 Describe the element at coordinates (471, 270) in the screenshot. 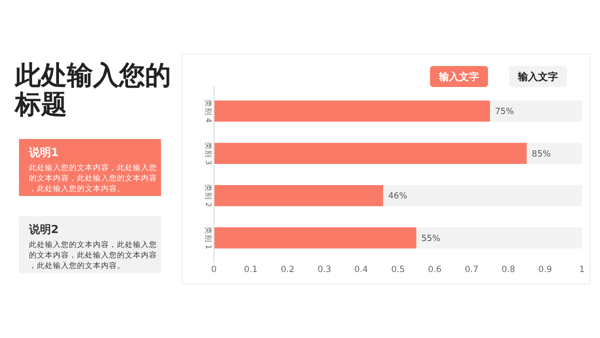

I see `x-tick-label: 0.7` at that location.